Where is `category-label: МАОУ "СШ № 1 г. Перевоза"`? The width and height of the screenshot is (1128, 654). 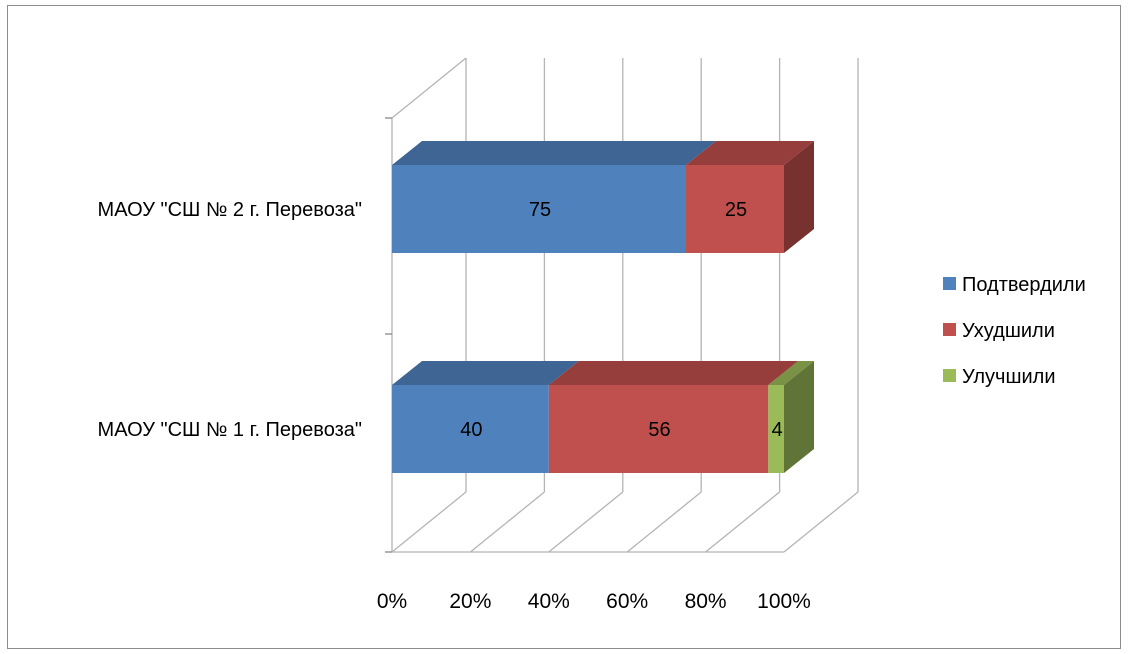
category-label: МАОУ "СШ № 1 г. Перевоза" is located at coordinates (230, 430).